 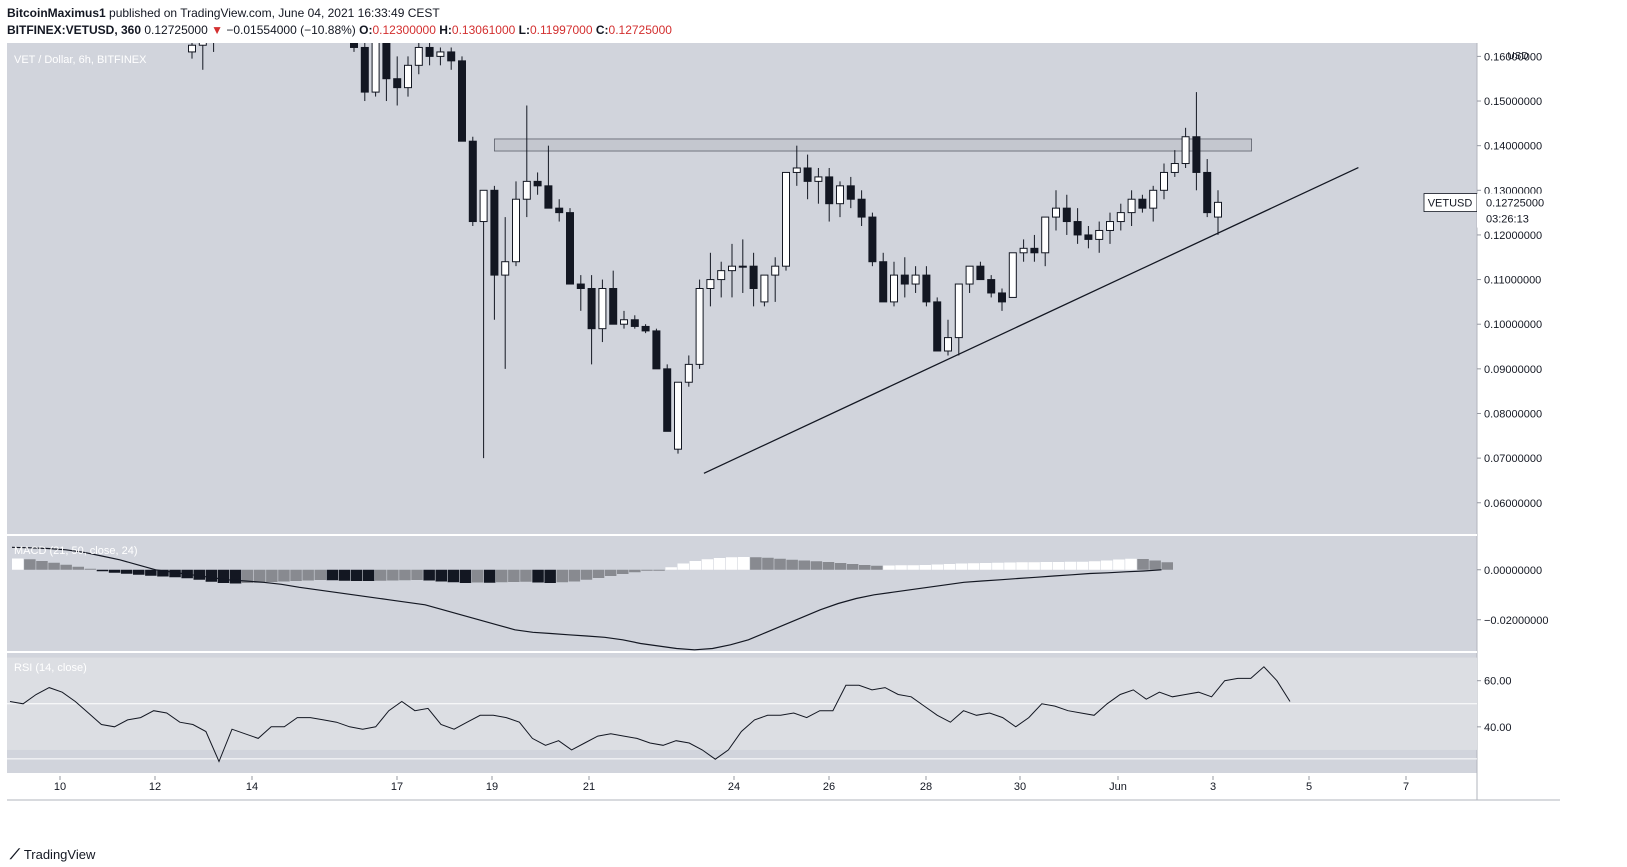 I want to click on time-tick-label: Jun, so click(x=1118, y=787).